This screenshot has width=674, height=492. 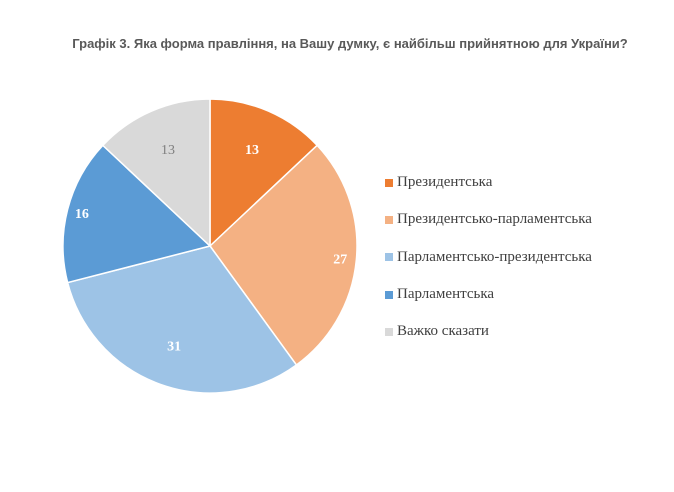 I want to click on data-label-5: 13, so click(x=168, y=150).